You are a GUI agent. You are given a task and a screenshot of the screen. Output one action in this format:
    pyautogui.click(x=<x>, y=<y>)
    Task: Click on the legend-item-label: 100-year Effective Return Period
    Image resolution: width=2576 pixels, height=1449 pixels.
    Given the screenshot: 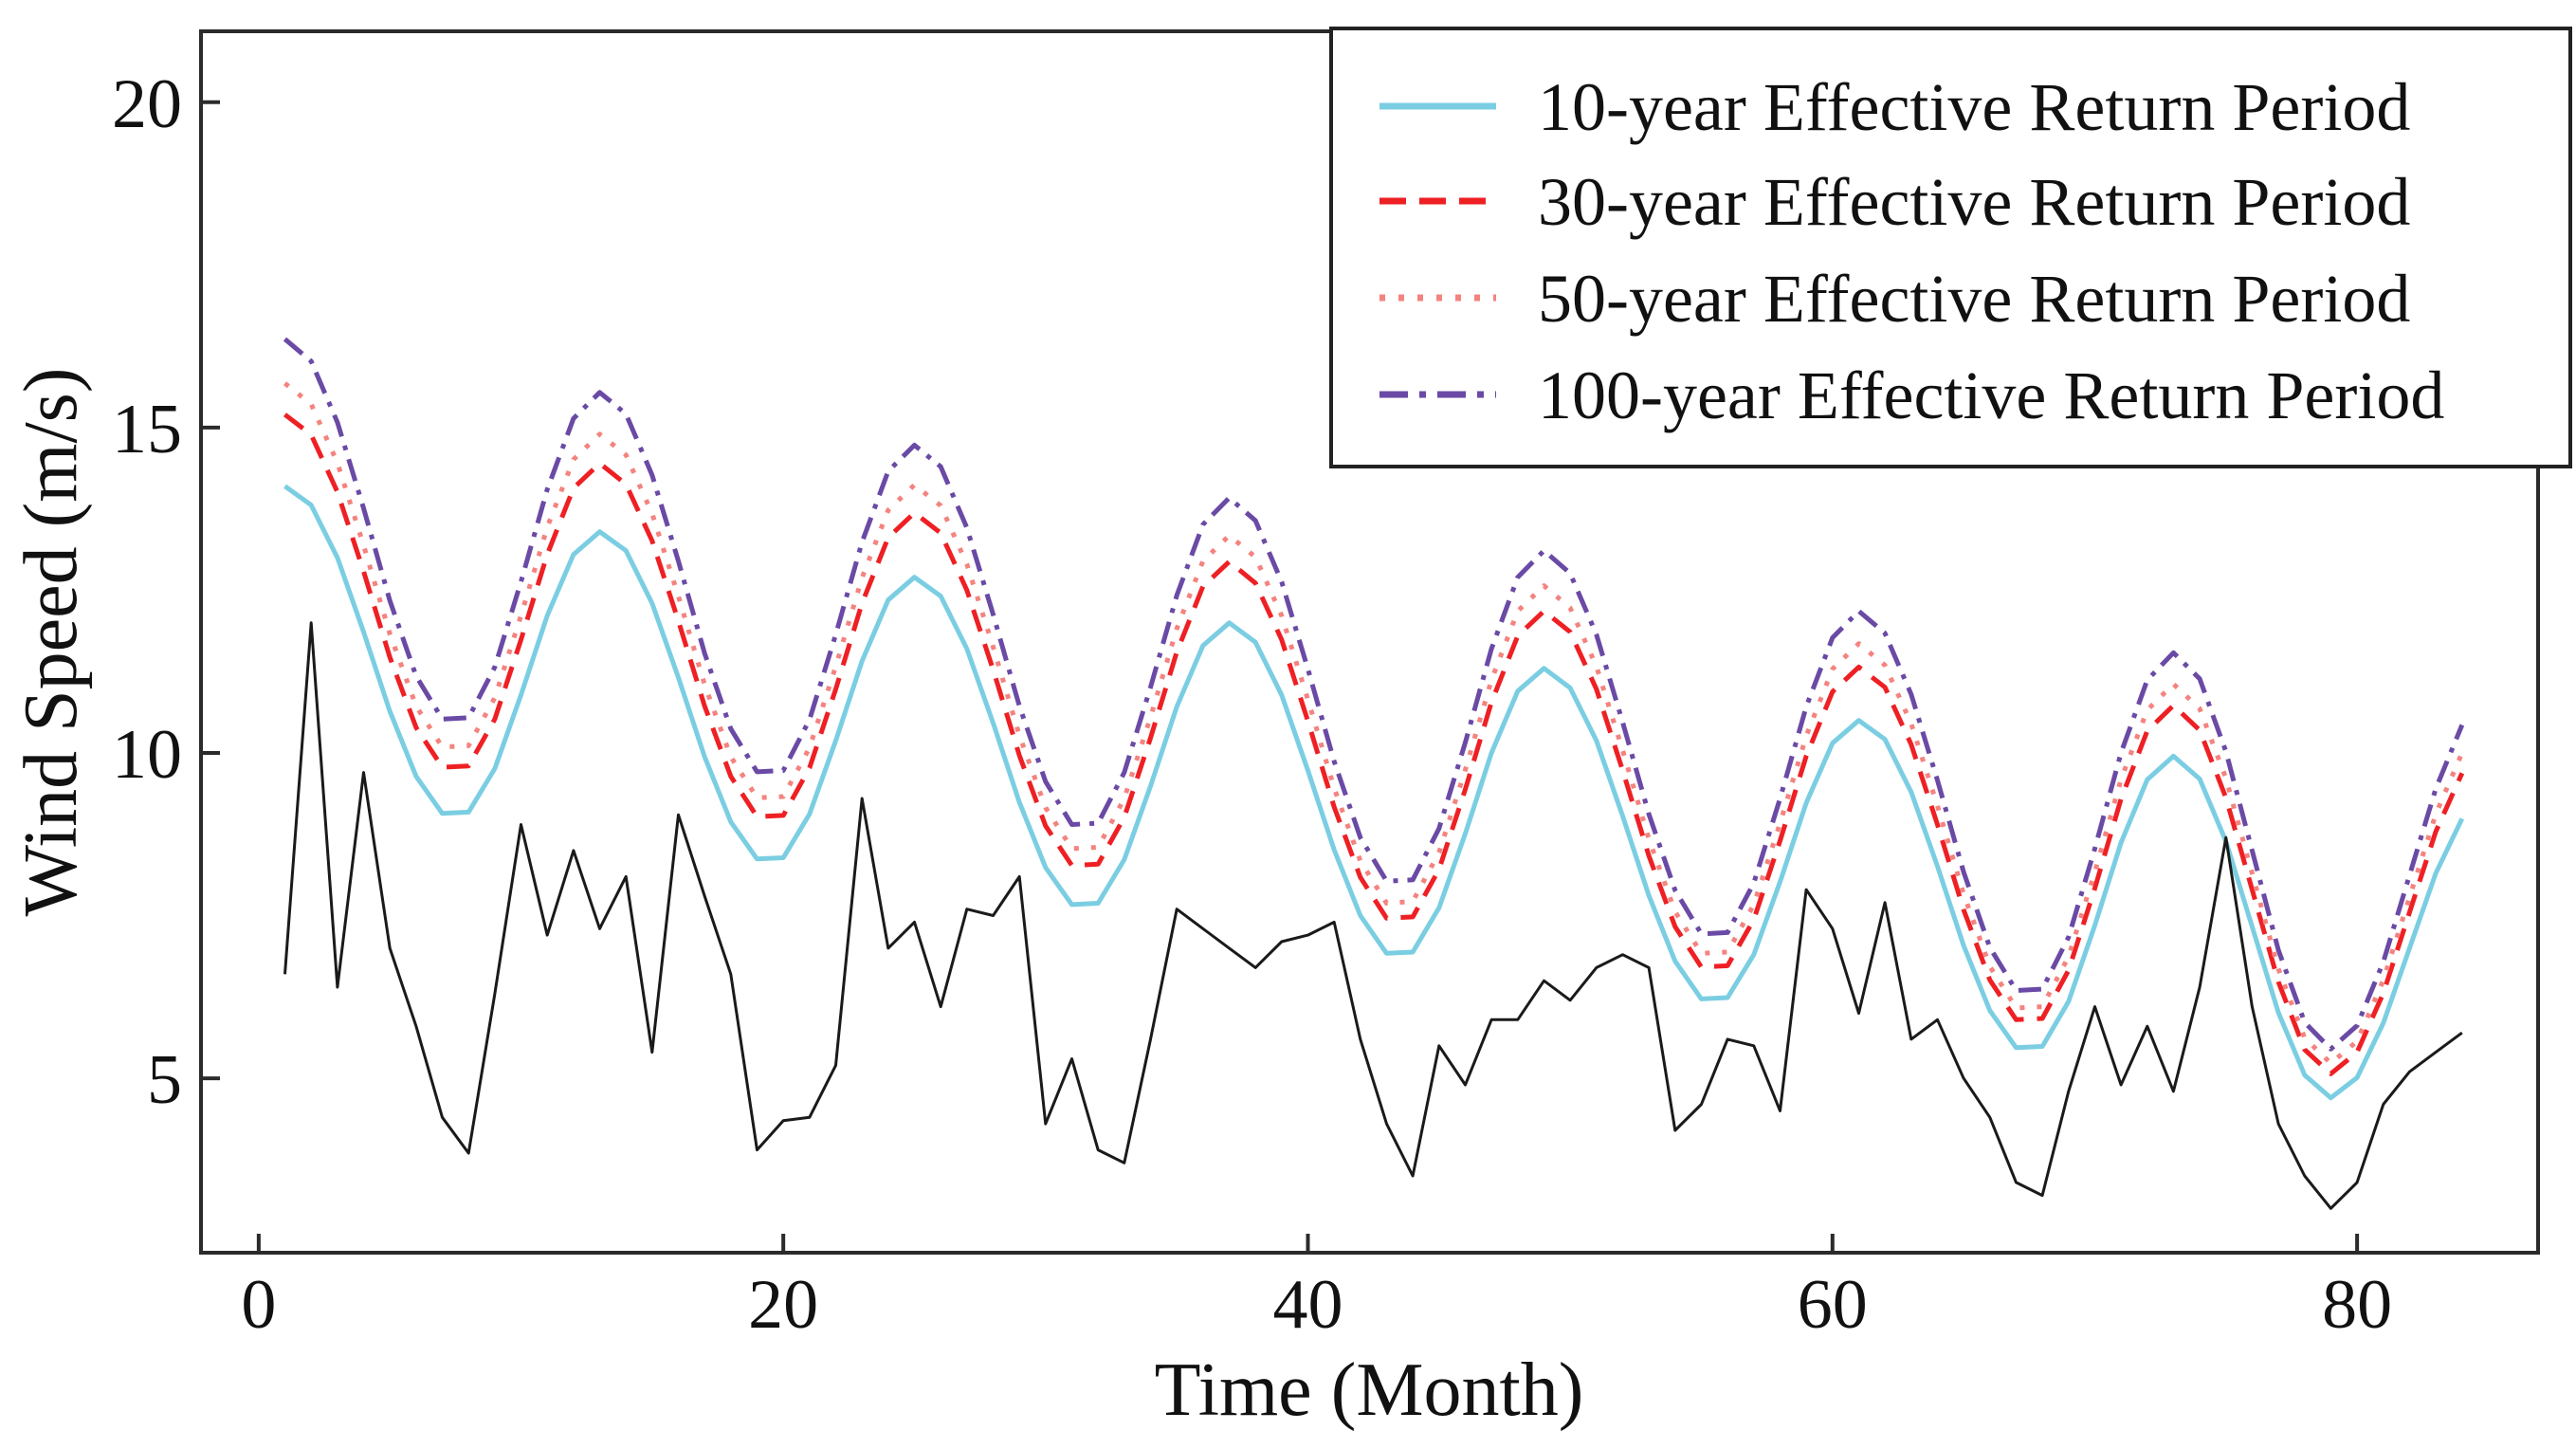 What is the action you would take?
    pyautogui.click(x=1991, y=395)
    